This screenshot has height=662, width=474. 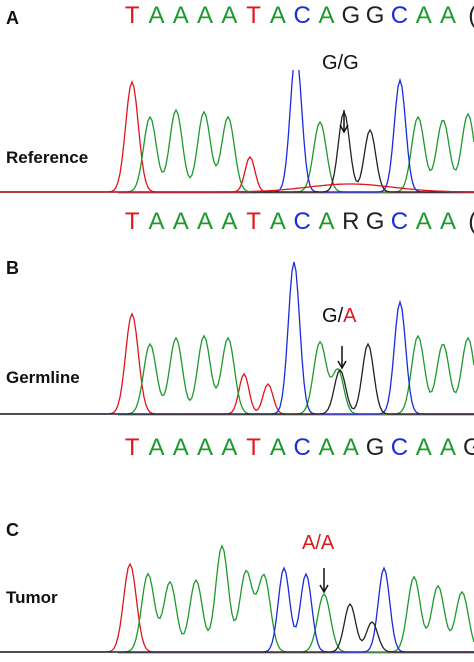 I want to click on seq-b-bottom-base-0: T, so click(x=132, y=447).